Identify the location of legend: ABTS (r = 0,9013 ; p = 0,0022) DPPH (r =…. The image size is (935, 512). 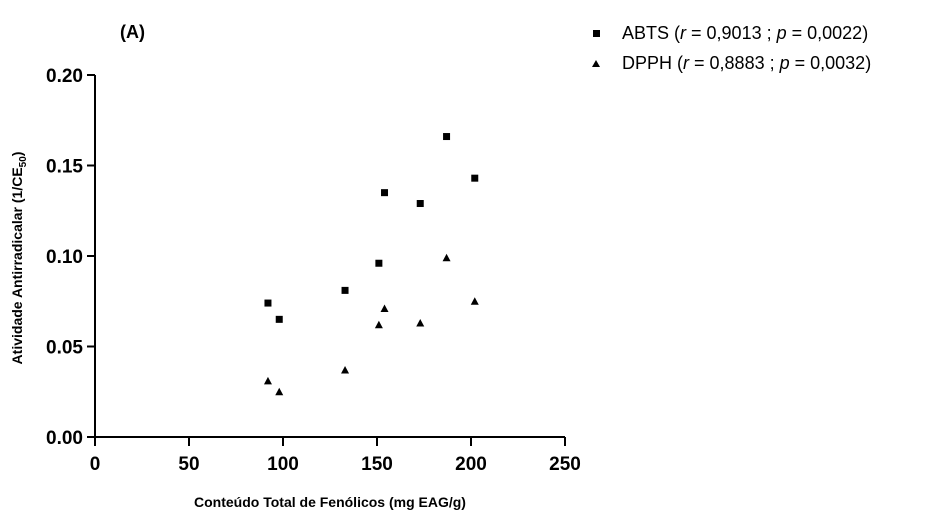
(729, 48).